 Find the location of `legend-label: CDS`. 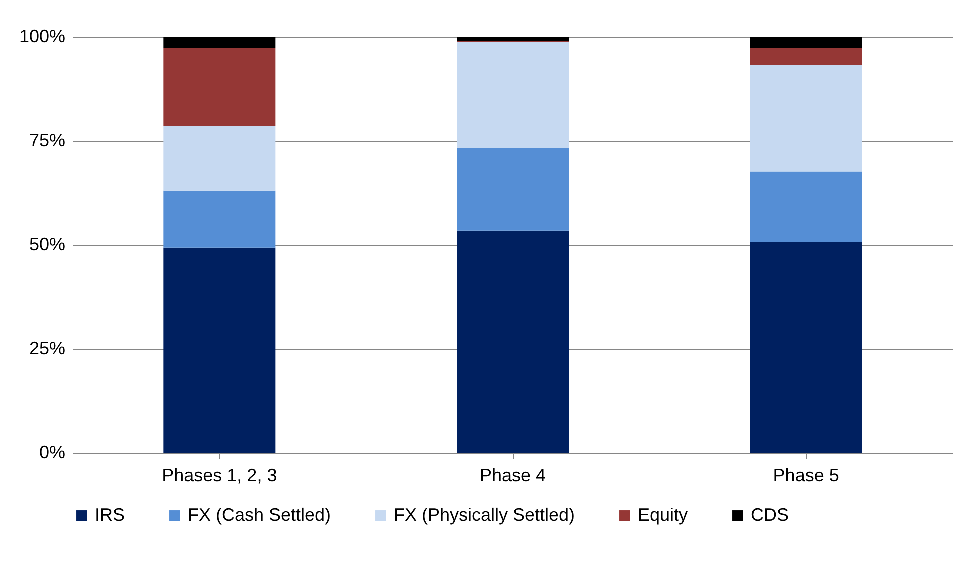

legend-label: CDS is located at coordinates (770, 515).